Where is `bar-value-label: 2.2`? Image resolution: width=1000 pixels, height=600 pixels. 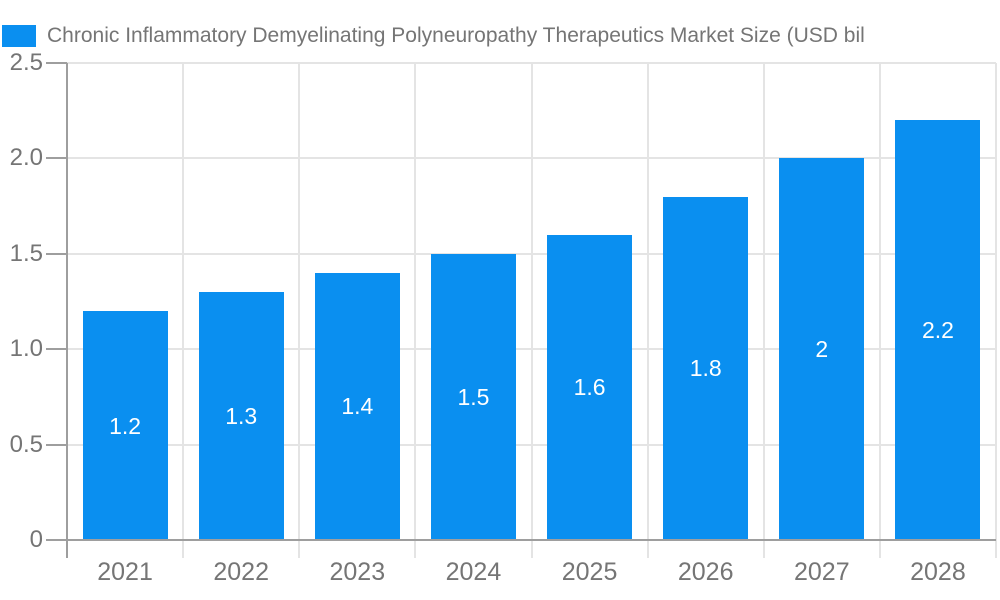 bar-value-label: 2.2 is located at coordinates (937, 330).